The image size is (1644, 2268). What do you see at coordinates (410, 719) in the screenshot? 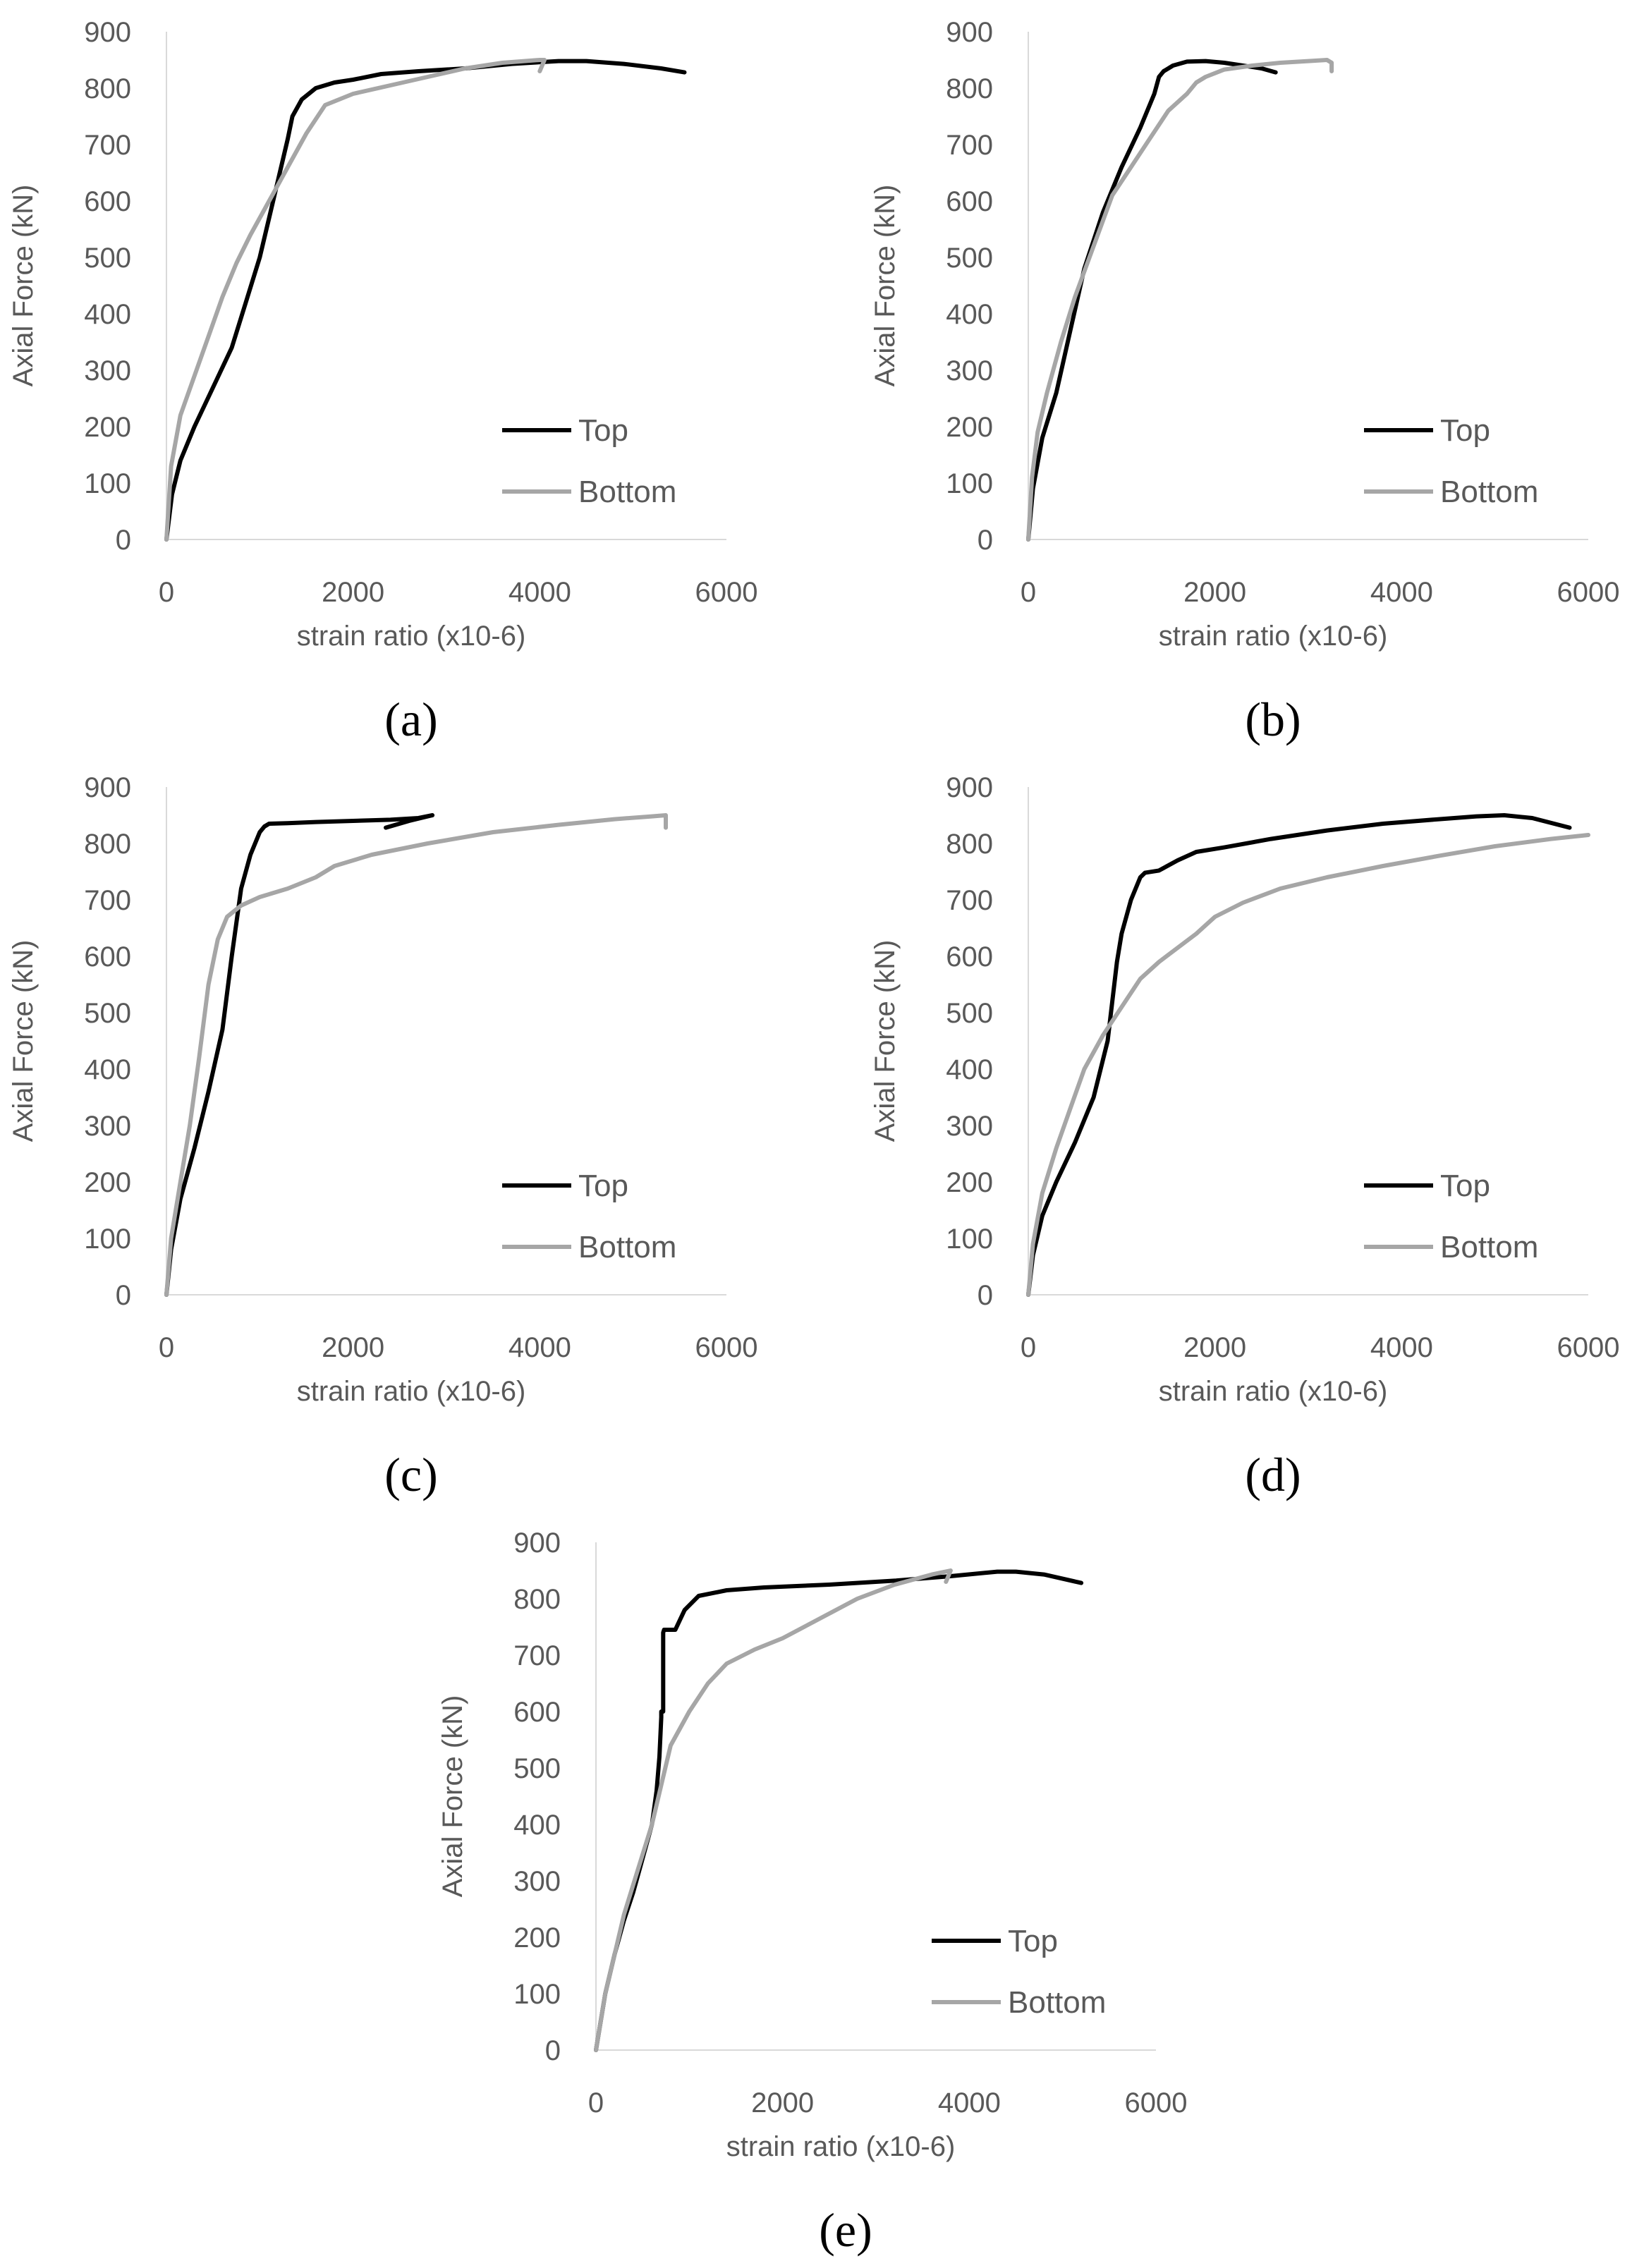
I see `panel-caption: (a)` at bounding box center [410, 719].